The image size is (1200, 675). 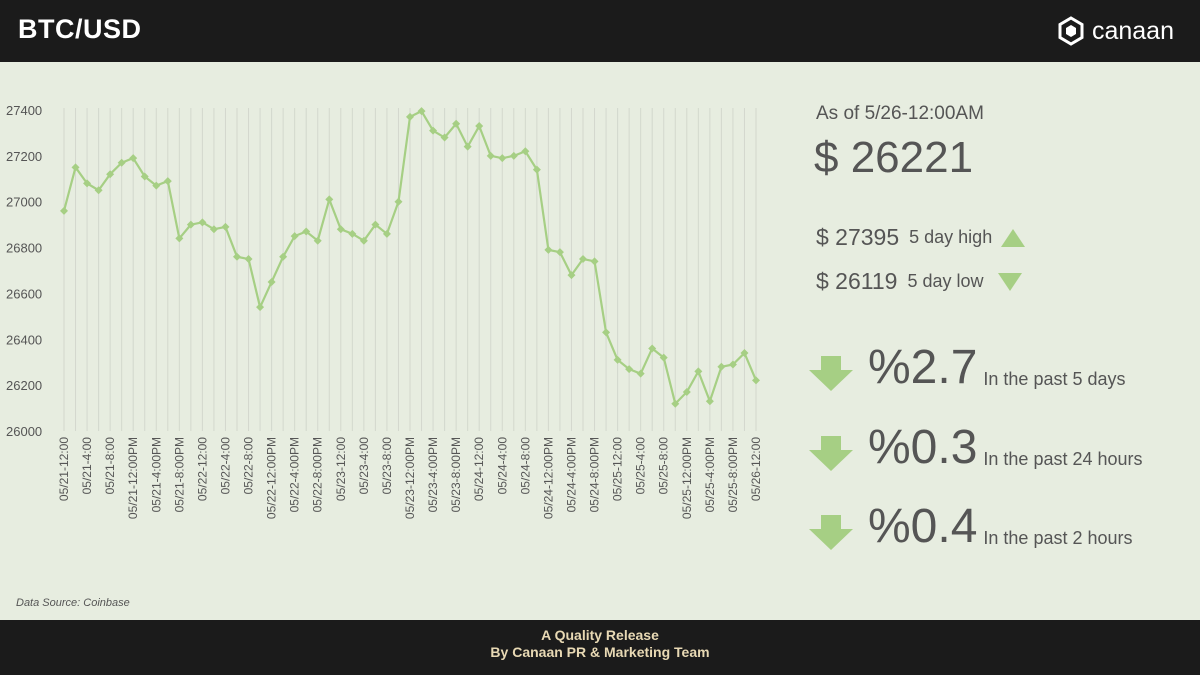 What do you see at coordinates (364, 466) in the screenshot?
I see `x-tick-label: 05/23-4:00` at bounding box center [364, 466].